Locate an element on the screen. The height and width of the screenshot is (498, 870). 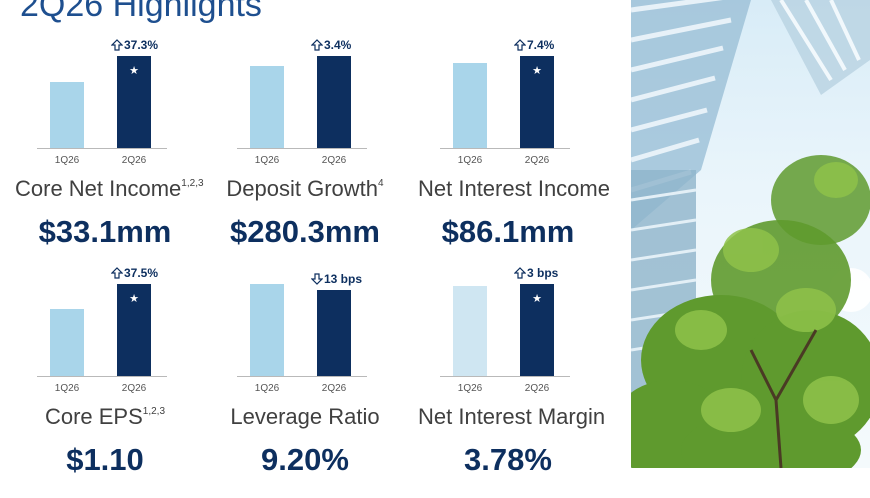
change-indicator: 37.3% is located at coordinates (134, 45).